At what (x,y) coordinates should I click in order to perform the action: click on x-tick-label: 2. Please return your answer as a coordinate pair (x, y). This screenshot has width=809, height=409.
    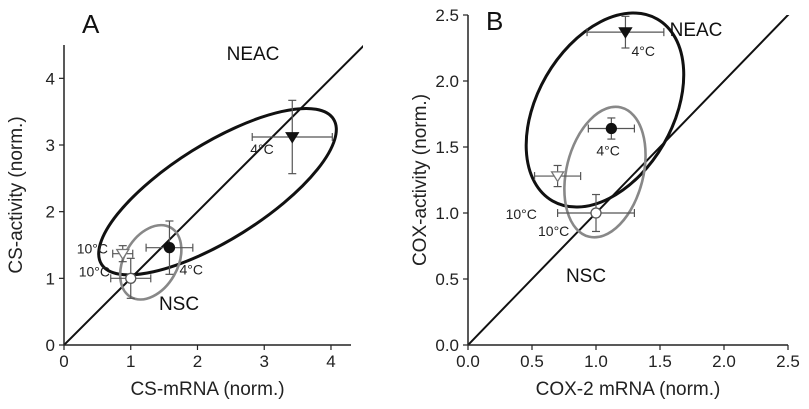
    Looking at the image, I should click on (197, 361).